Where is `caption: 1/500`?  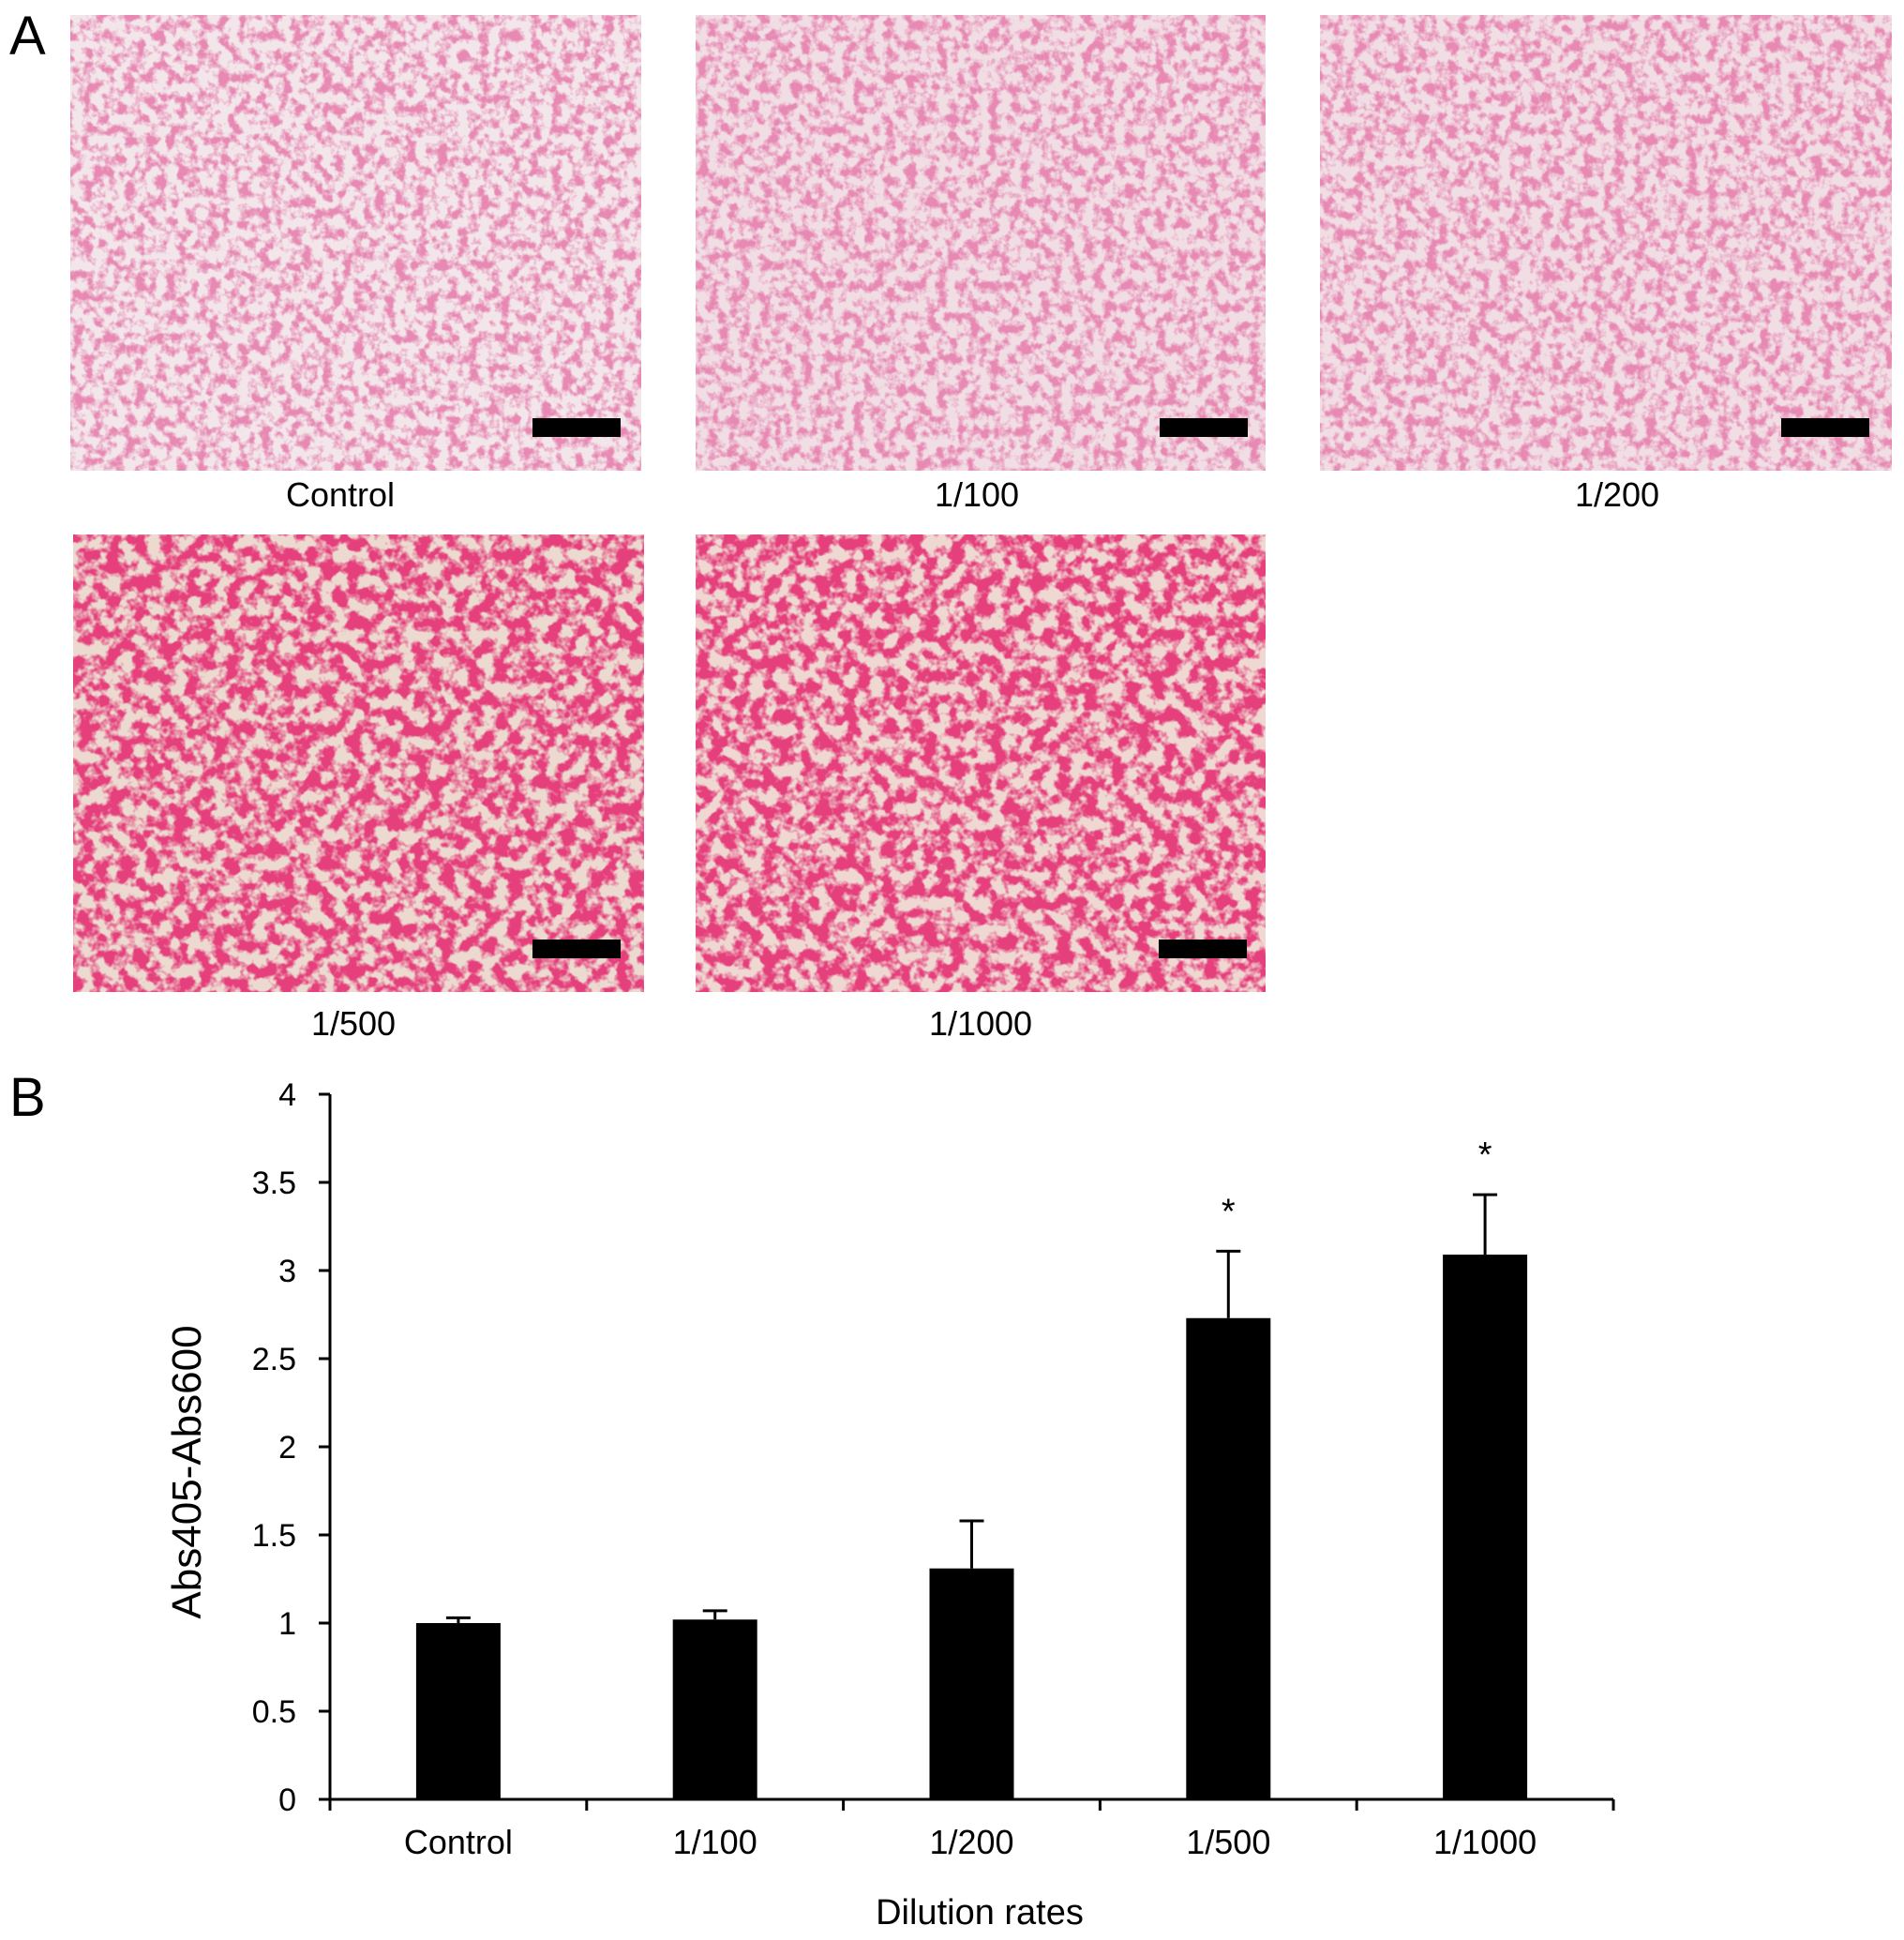 caption: 1/500 is located at coordinates (353, 1023).